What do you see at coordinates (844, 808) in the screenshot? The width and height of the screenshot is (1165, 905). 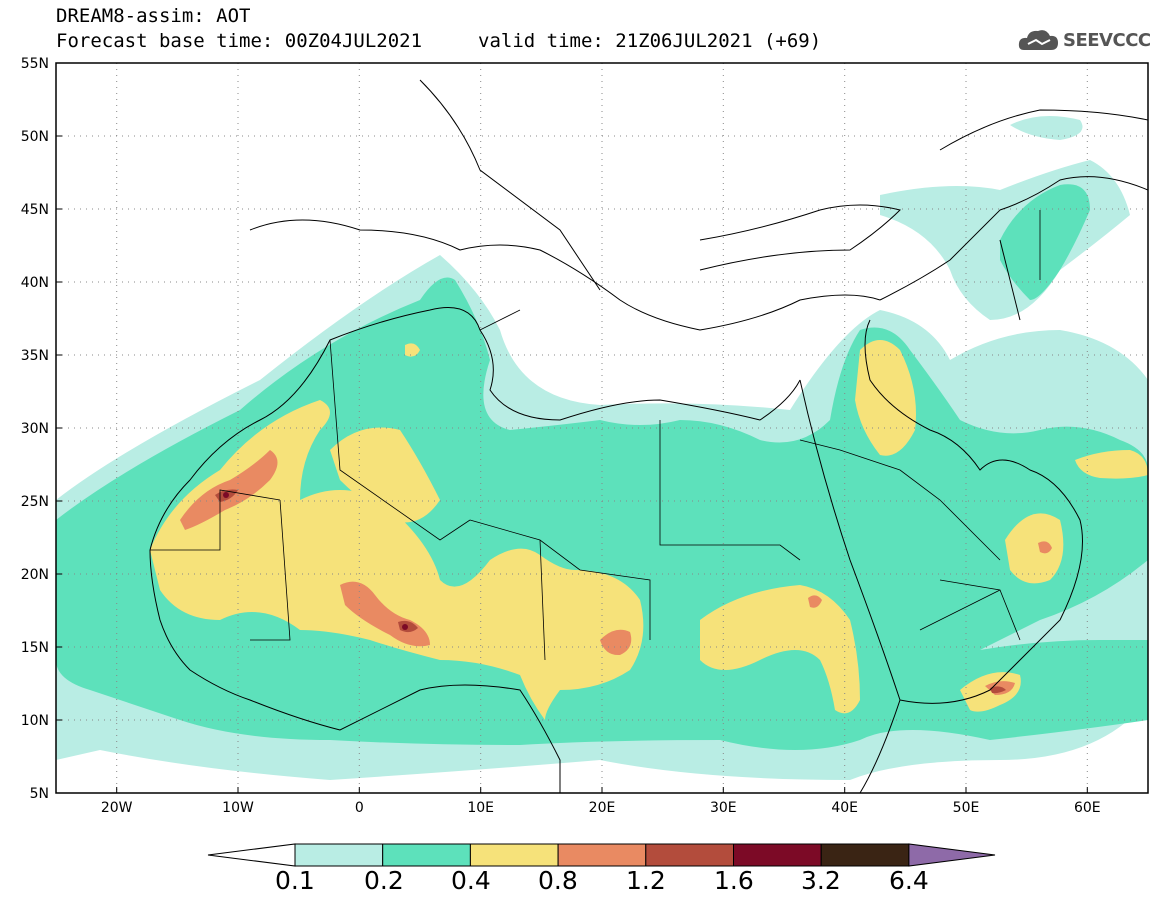 I see `lon-label: 40E` at bounding box center [844, 808].